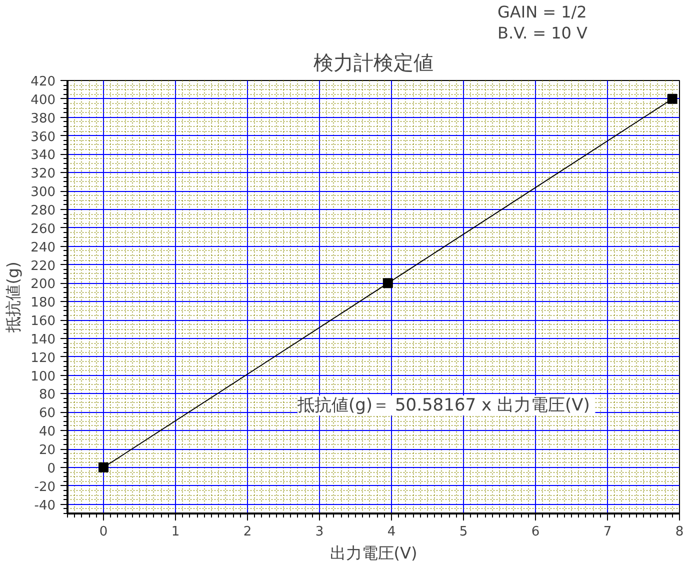 Image resolution: width=687 pixels, height=565 pixels. What do you see at coordinates (43, 192) in the screenshot?
I see `y-tick-label: 300` at bounding box center [43, 192].